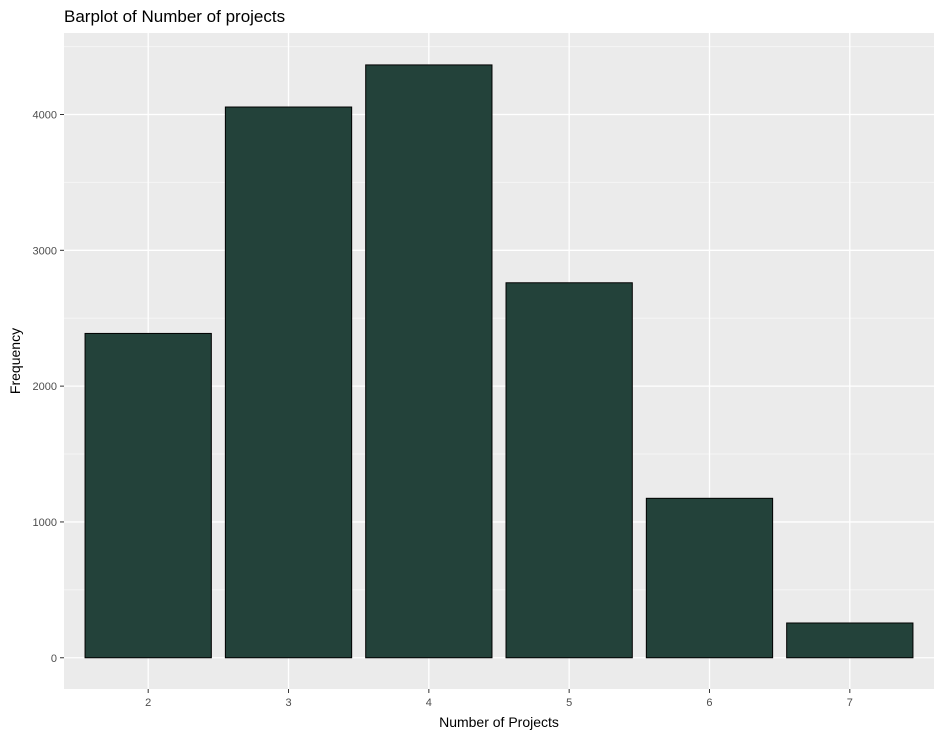 The image size is (942, 737). Describe the element at coordinates (45, 387) in the screenshot. I see `y-tick-label: 2000` at that location.